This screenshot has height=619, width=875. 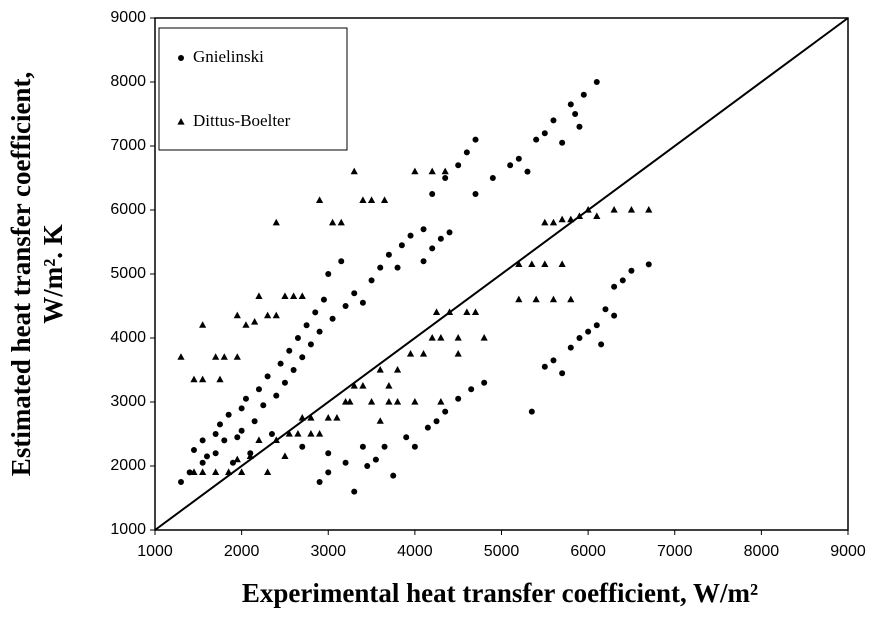 What do you see at coordinates (128, 81) in the screenshot?
I see `y-tick-label: 8000` at bounding box center [128, 81].